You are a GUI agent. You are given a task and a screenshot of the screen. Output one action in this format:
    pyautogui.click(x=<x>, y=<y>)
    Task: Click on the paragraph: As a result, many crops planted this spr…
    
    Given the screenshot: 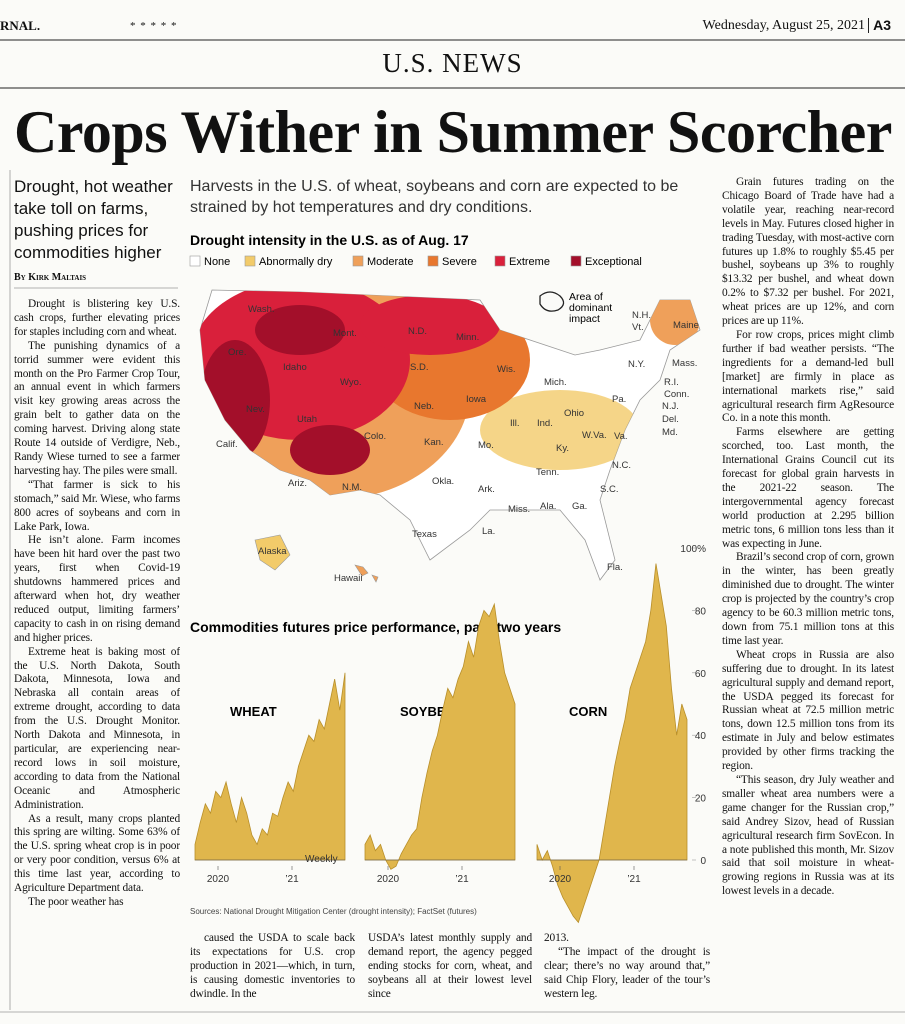 What is the action you would take?
    pyautogui.click(x=97, y=853)
    